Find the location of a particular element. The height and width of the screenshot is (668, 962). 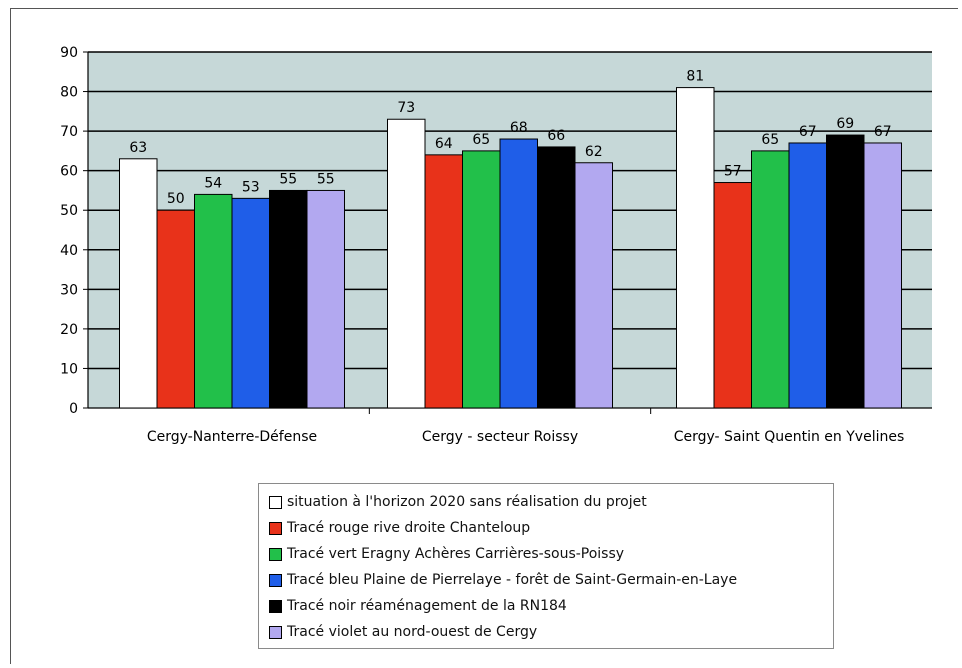

legend-item: Tracé noir réaménagement de la RN184 is located at coordinates (551, 606).